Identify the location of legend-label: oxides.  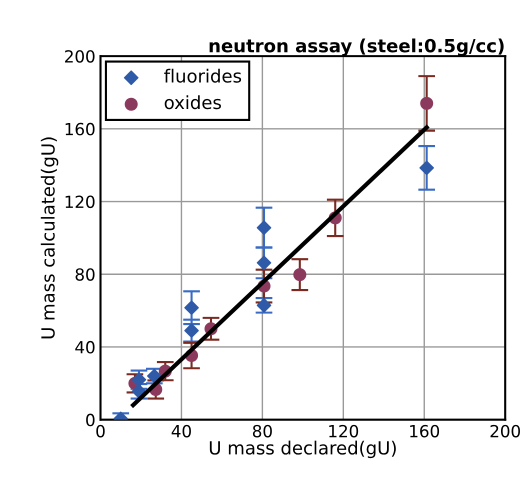
(192, 102).